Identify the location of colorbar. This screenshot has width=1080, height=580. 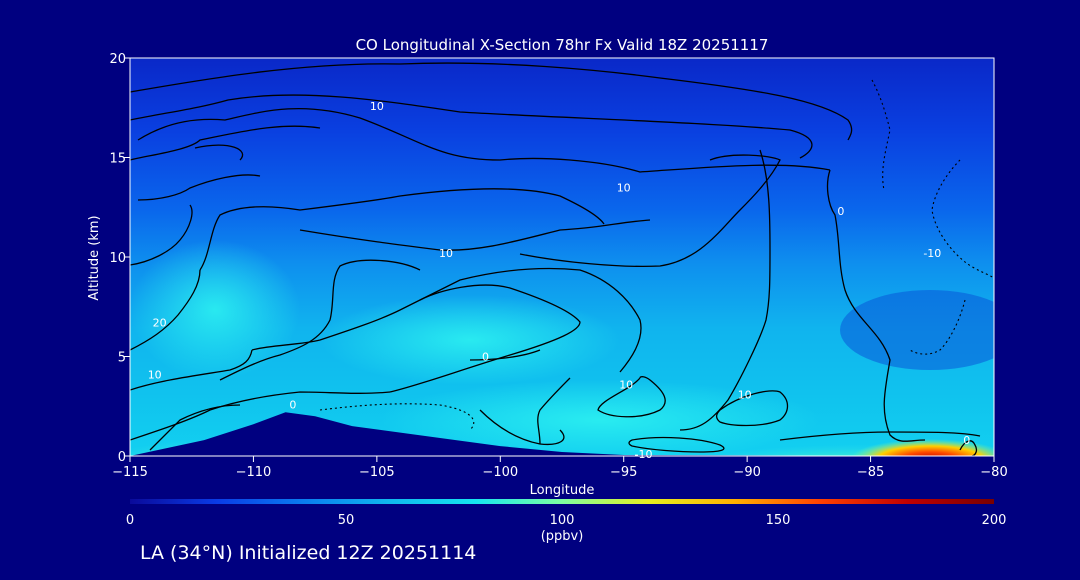
(562, 501).